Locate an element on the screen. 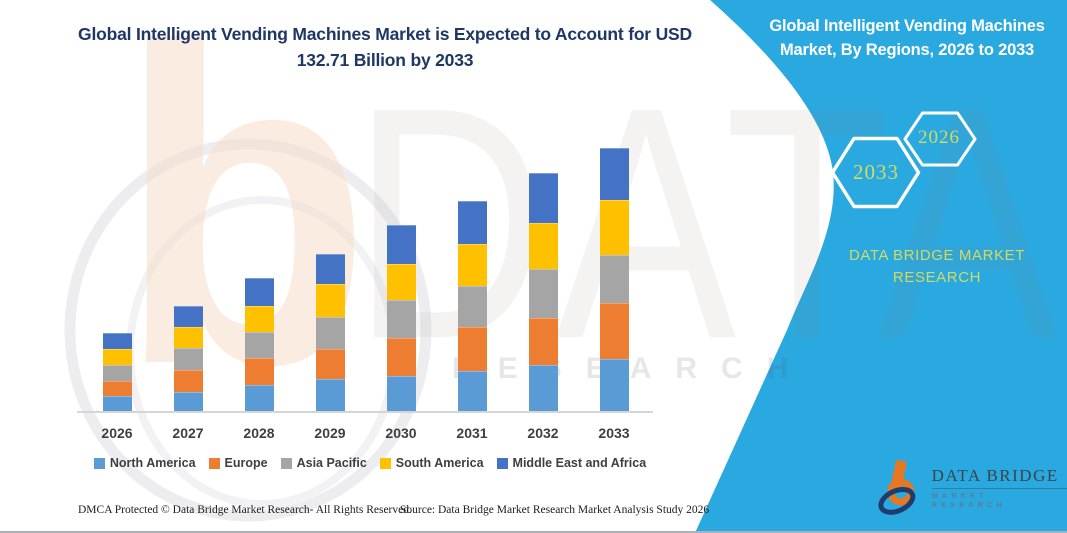 The height and width of the screenshot is (533, 1067). hexagon-2033-outline is located at coordinates (875, 172).